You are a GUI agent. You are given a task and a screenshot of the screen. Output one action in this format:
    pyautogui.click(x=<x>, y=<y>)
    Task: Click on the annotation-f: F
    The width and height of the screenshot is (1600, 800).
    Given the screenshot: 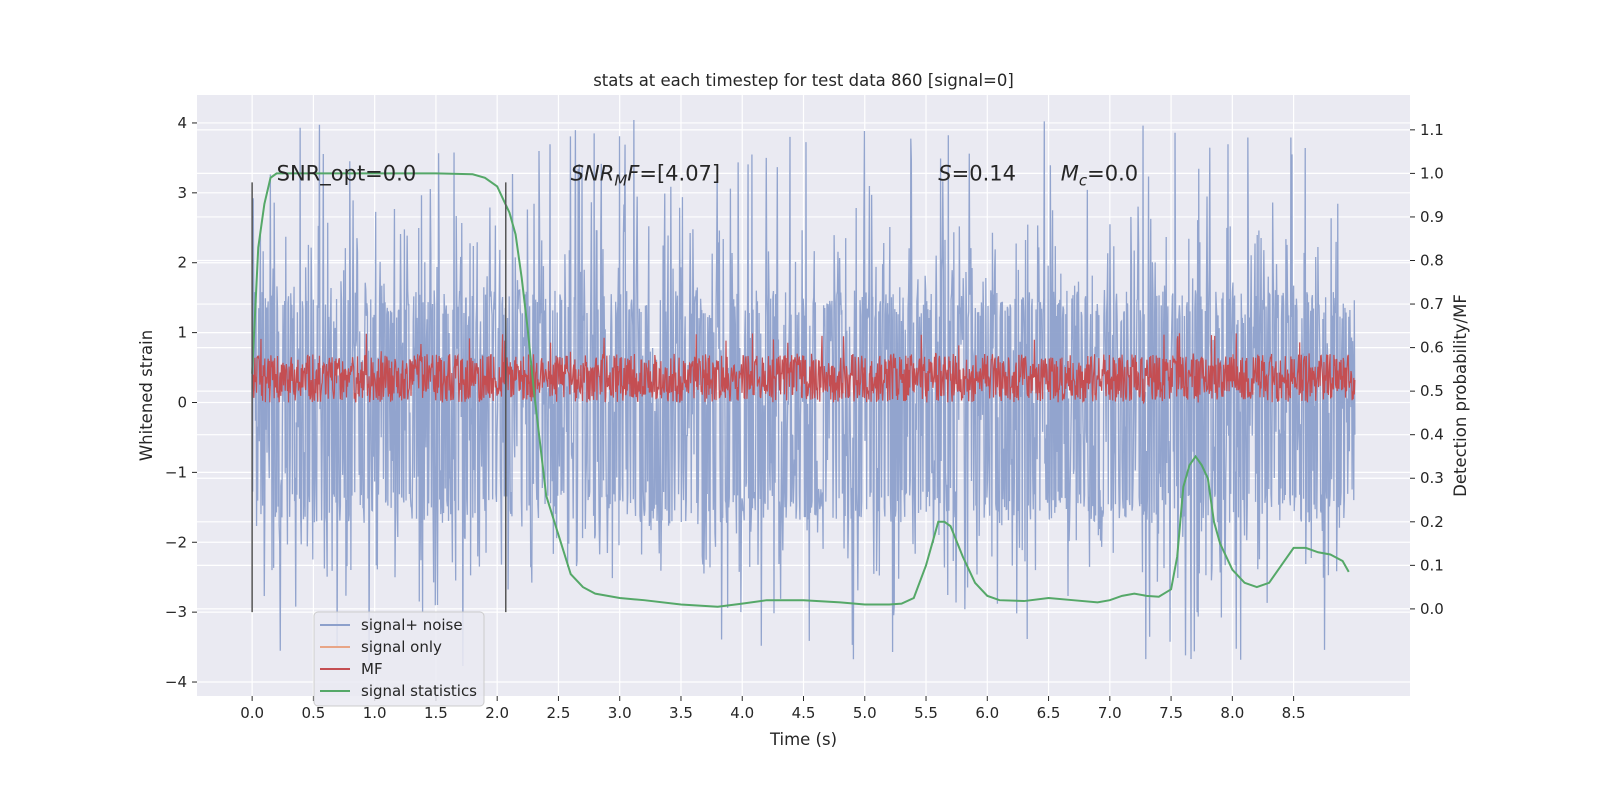 What is the action you would take?
    pyautogui.click(x=633, y=173)
    